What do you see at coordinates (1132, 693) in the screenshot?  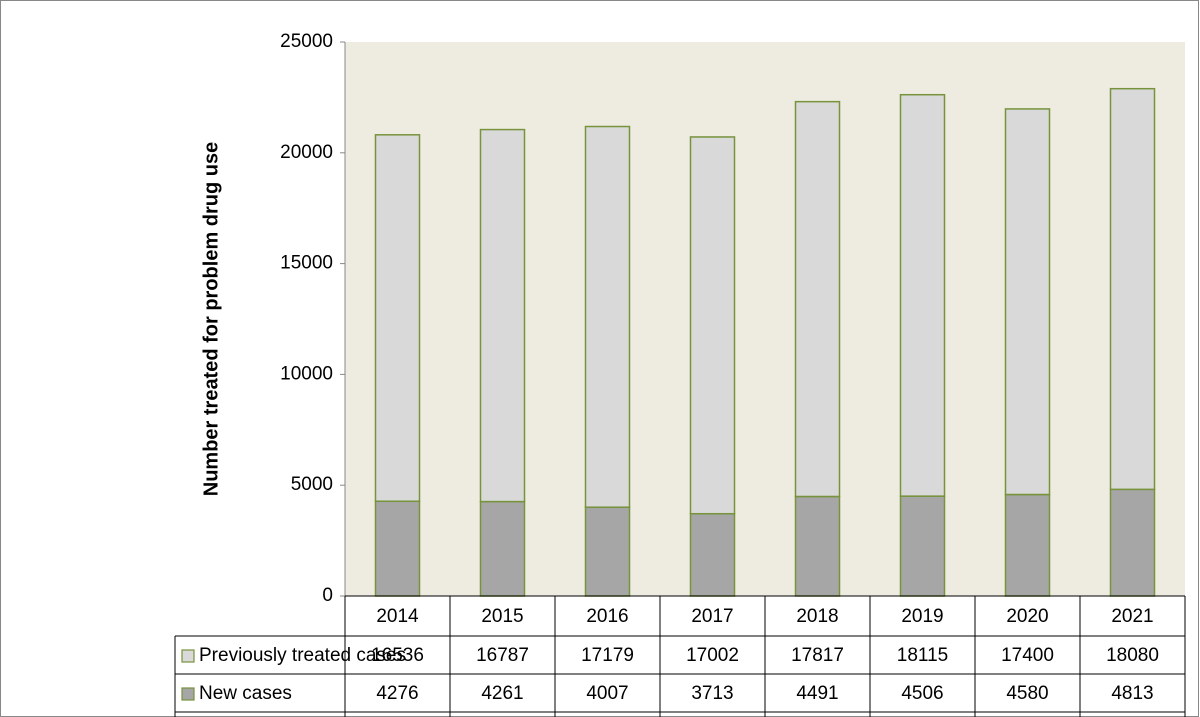 I see `table-value: 4813` at bounding box center [1132, 693].